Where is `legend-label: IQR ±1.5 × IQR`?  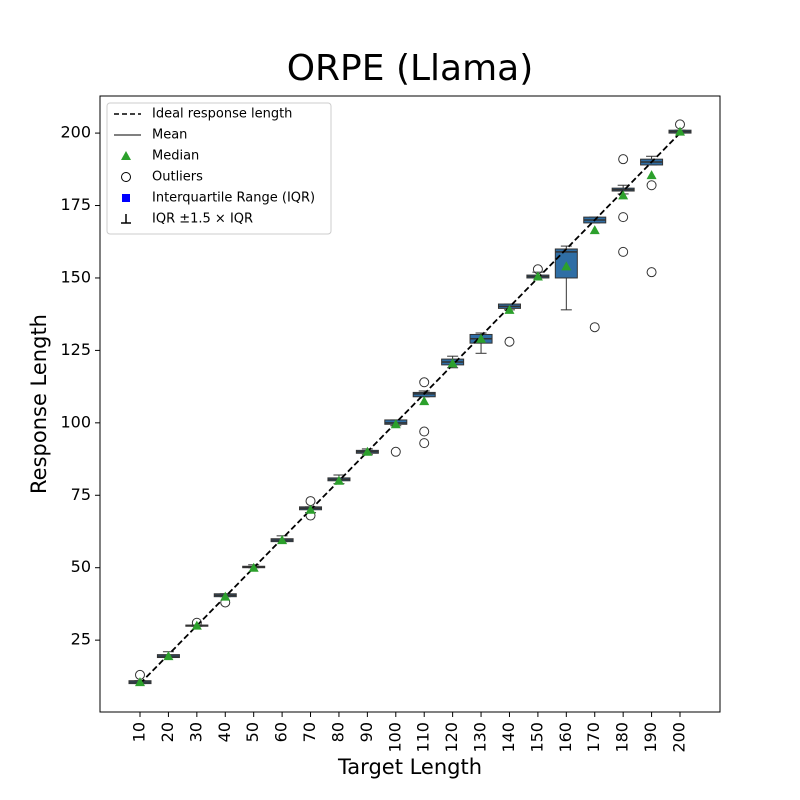
legend-label: IQR ±1.5 × IQR is located at coordinates (202, 219).